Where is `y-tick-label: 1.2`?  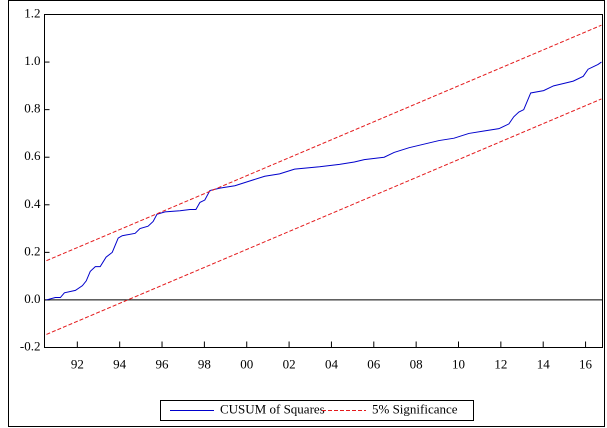 y-tick-label: 1.2 is located at coordinates (32, 12).